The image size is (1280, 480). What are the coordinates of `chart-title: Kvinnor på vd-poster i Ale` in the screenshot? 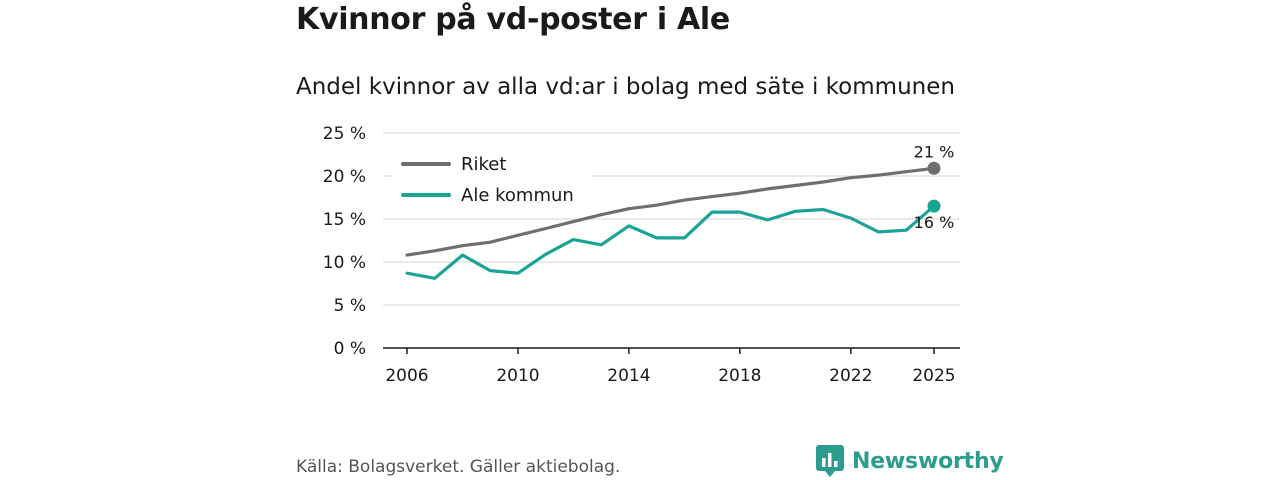 It's located at (513, 19).